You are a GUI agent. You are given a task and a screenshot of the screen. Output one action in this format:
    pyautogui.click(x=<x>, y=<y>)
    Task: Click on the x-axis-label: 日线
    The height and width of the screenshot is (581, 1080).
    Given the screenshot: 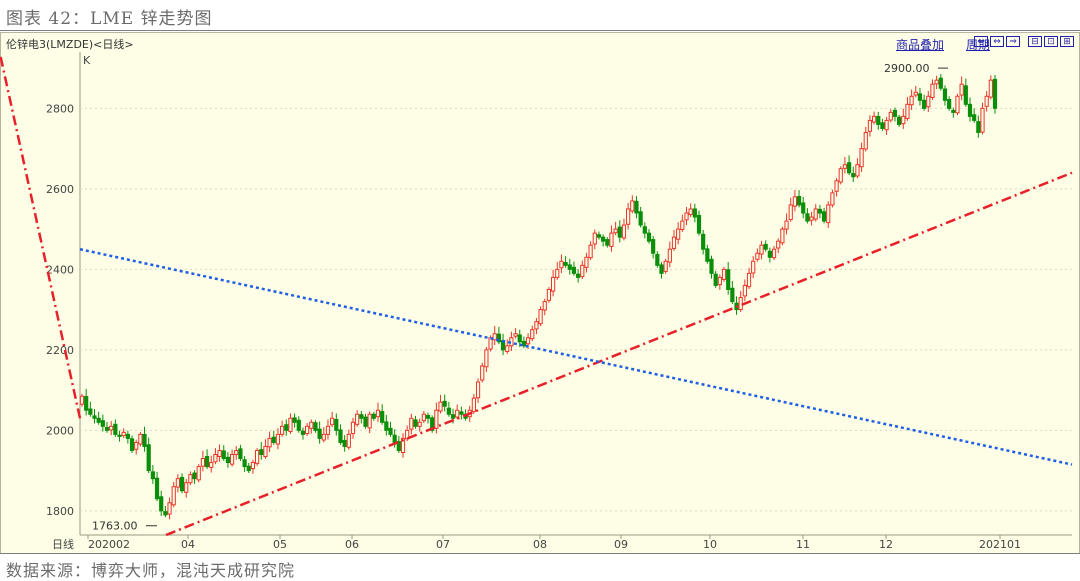 What is the action you would take?
    pyautogui.click(x=63, y=544)
    